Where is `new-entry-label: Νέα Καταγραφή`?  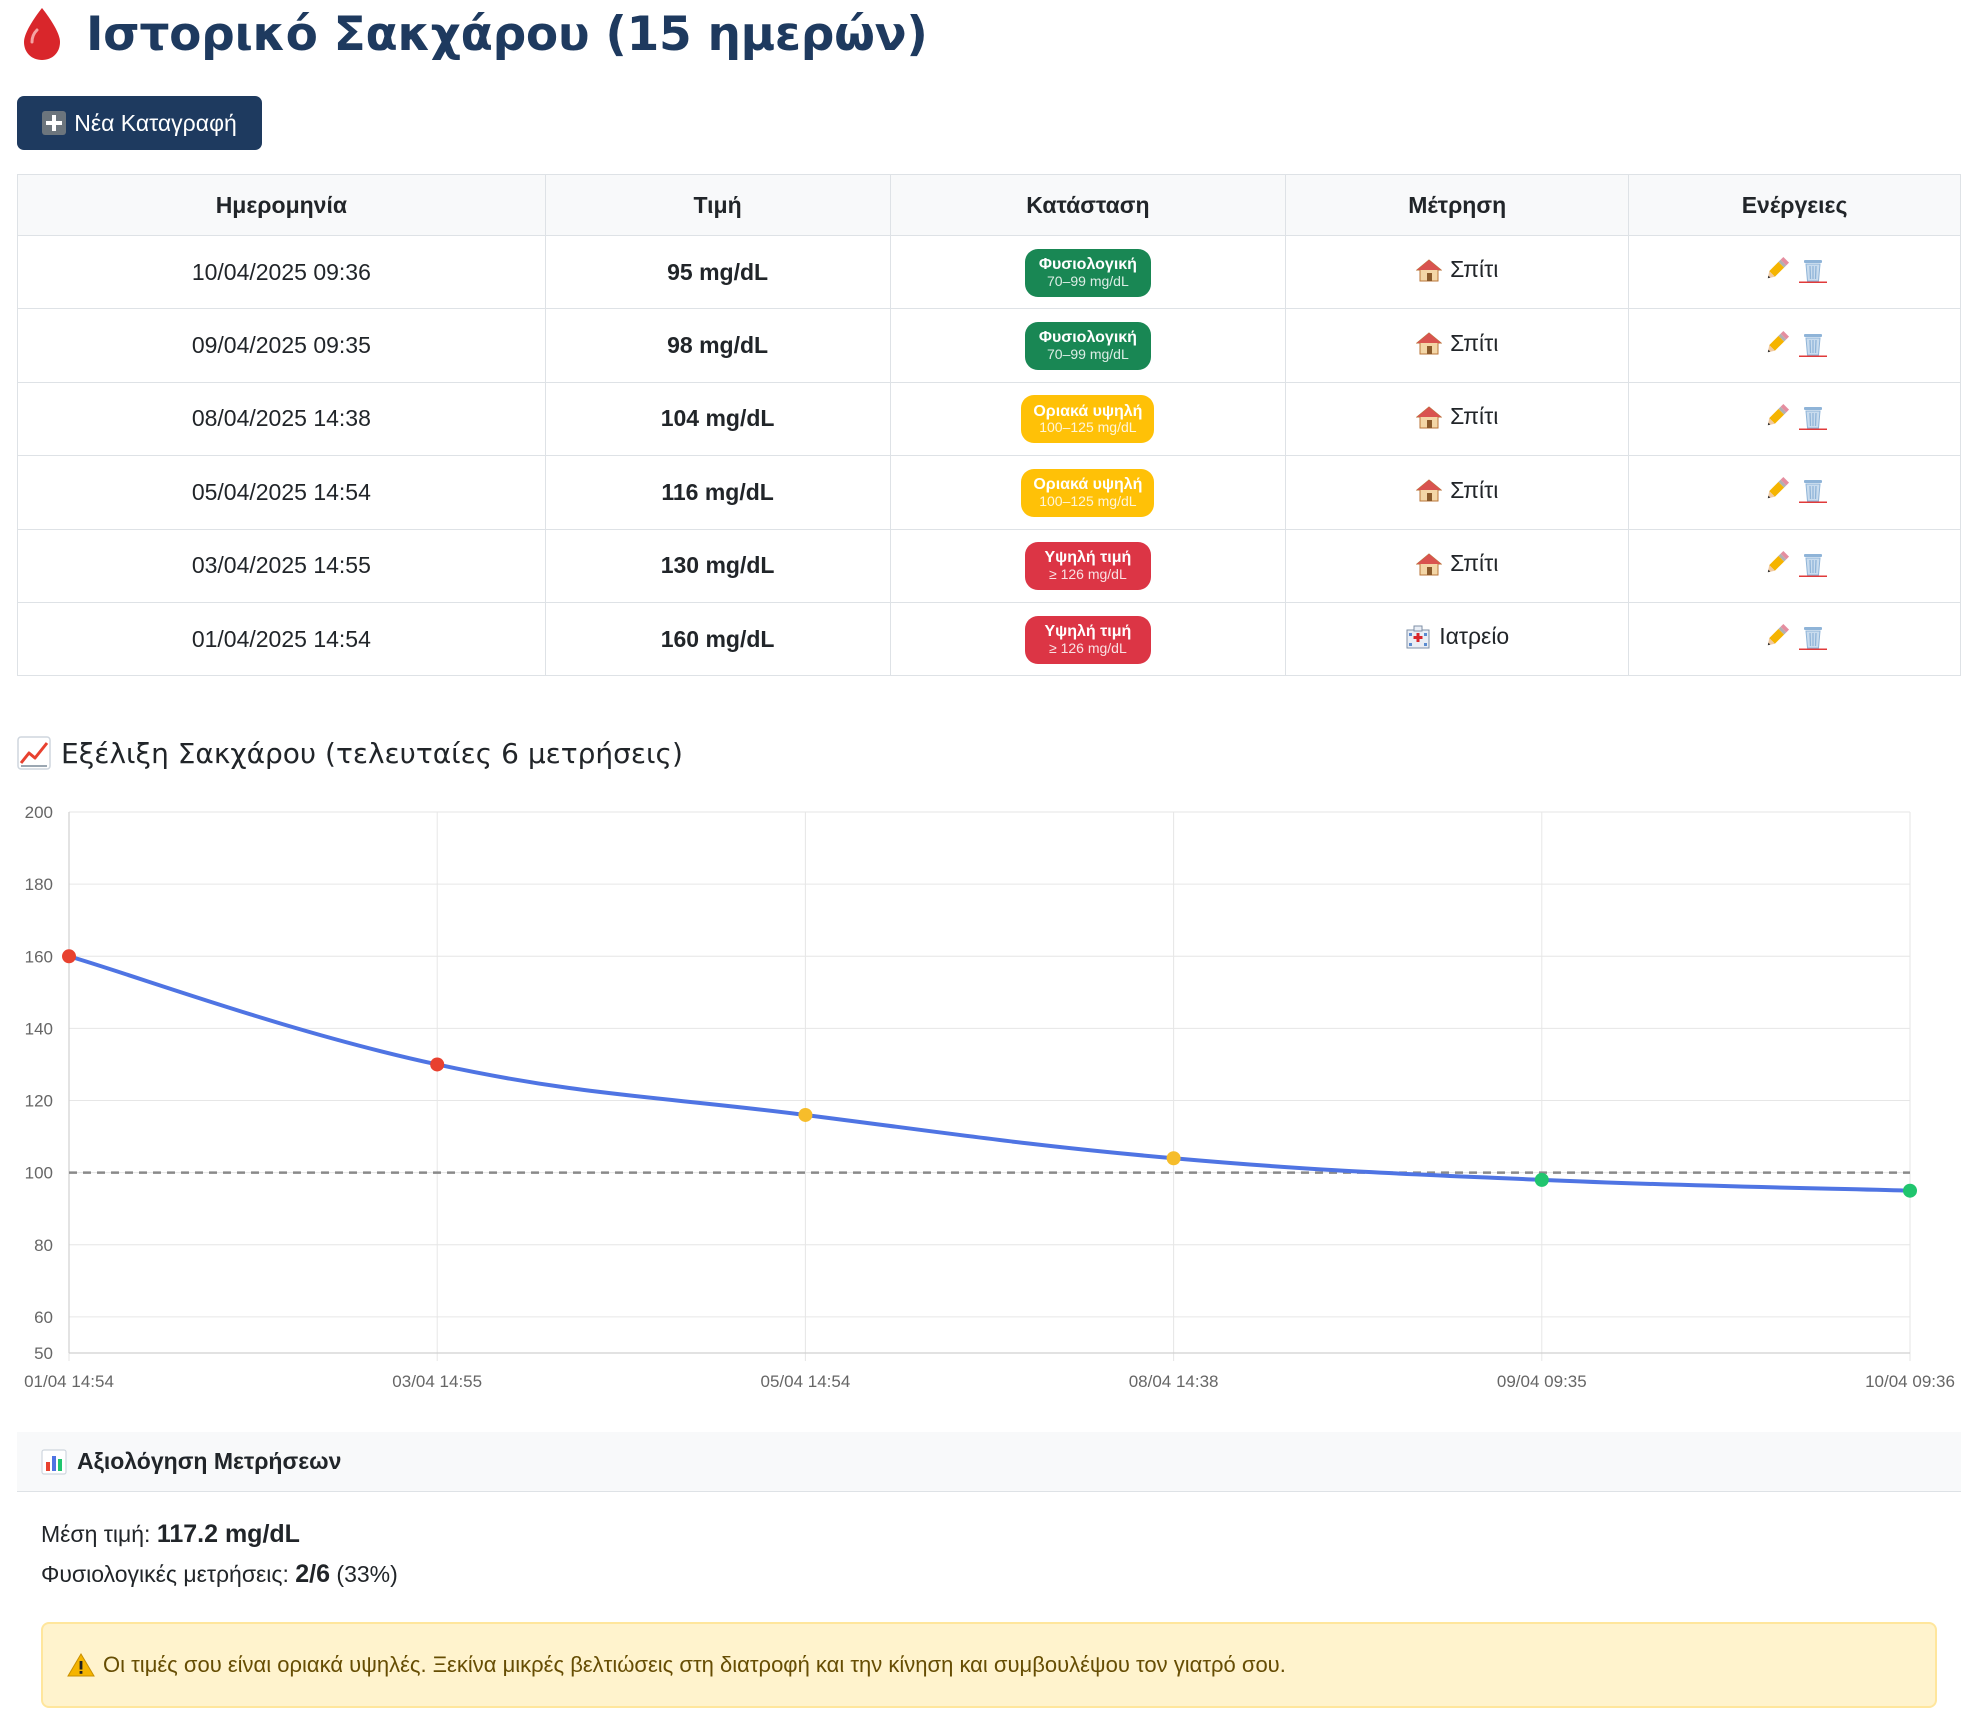
new-entry-label: Νέα Καταγραφή is located at coordinates (155, 122).